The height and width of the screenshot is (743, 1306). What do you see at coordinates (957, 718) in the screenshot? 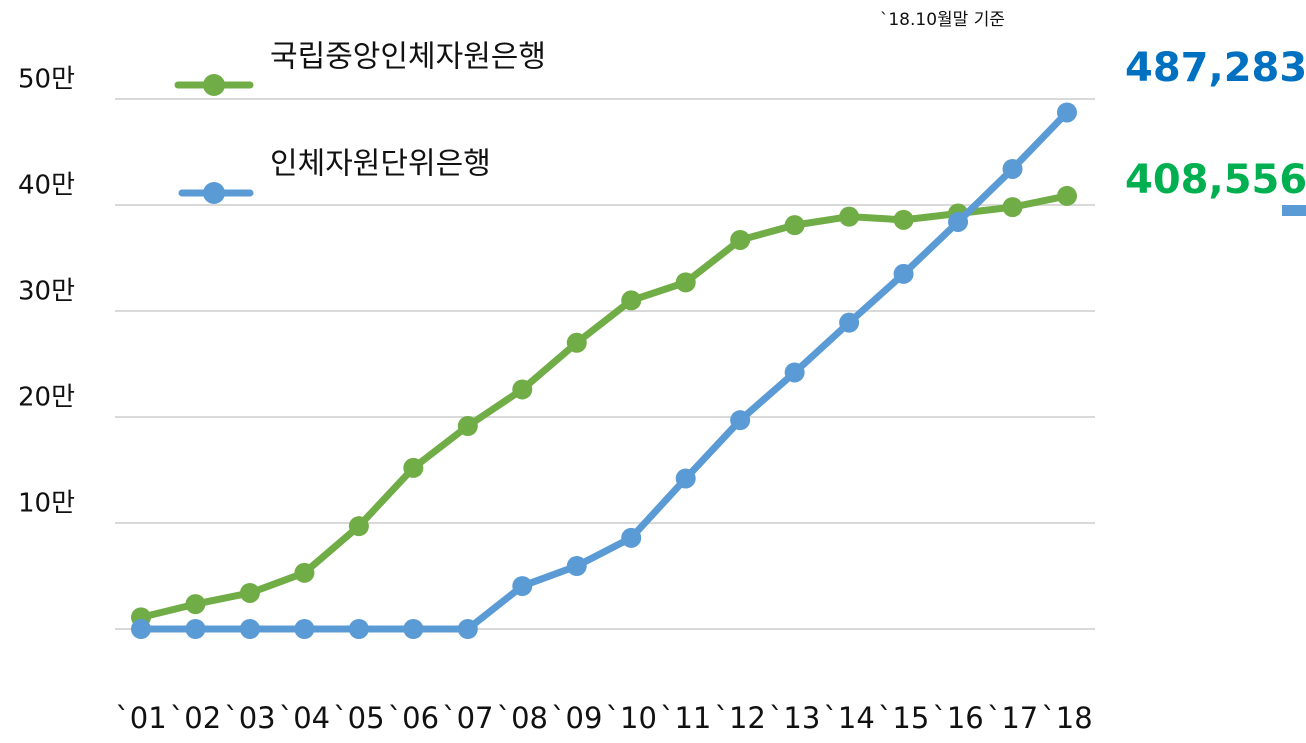
I see `x-tick-label: `16` at bounding box center [957, 718].